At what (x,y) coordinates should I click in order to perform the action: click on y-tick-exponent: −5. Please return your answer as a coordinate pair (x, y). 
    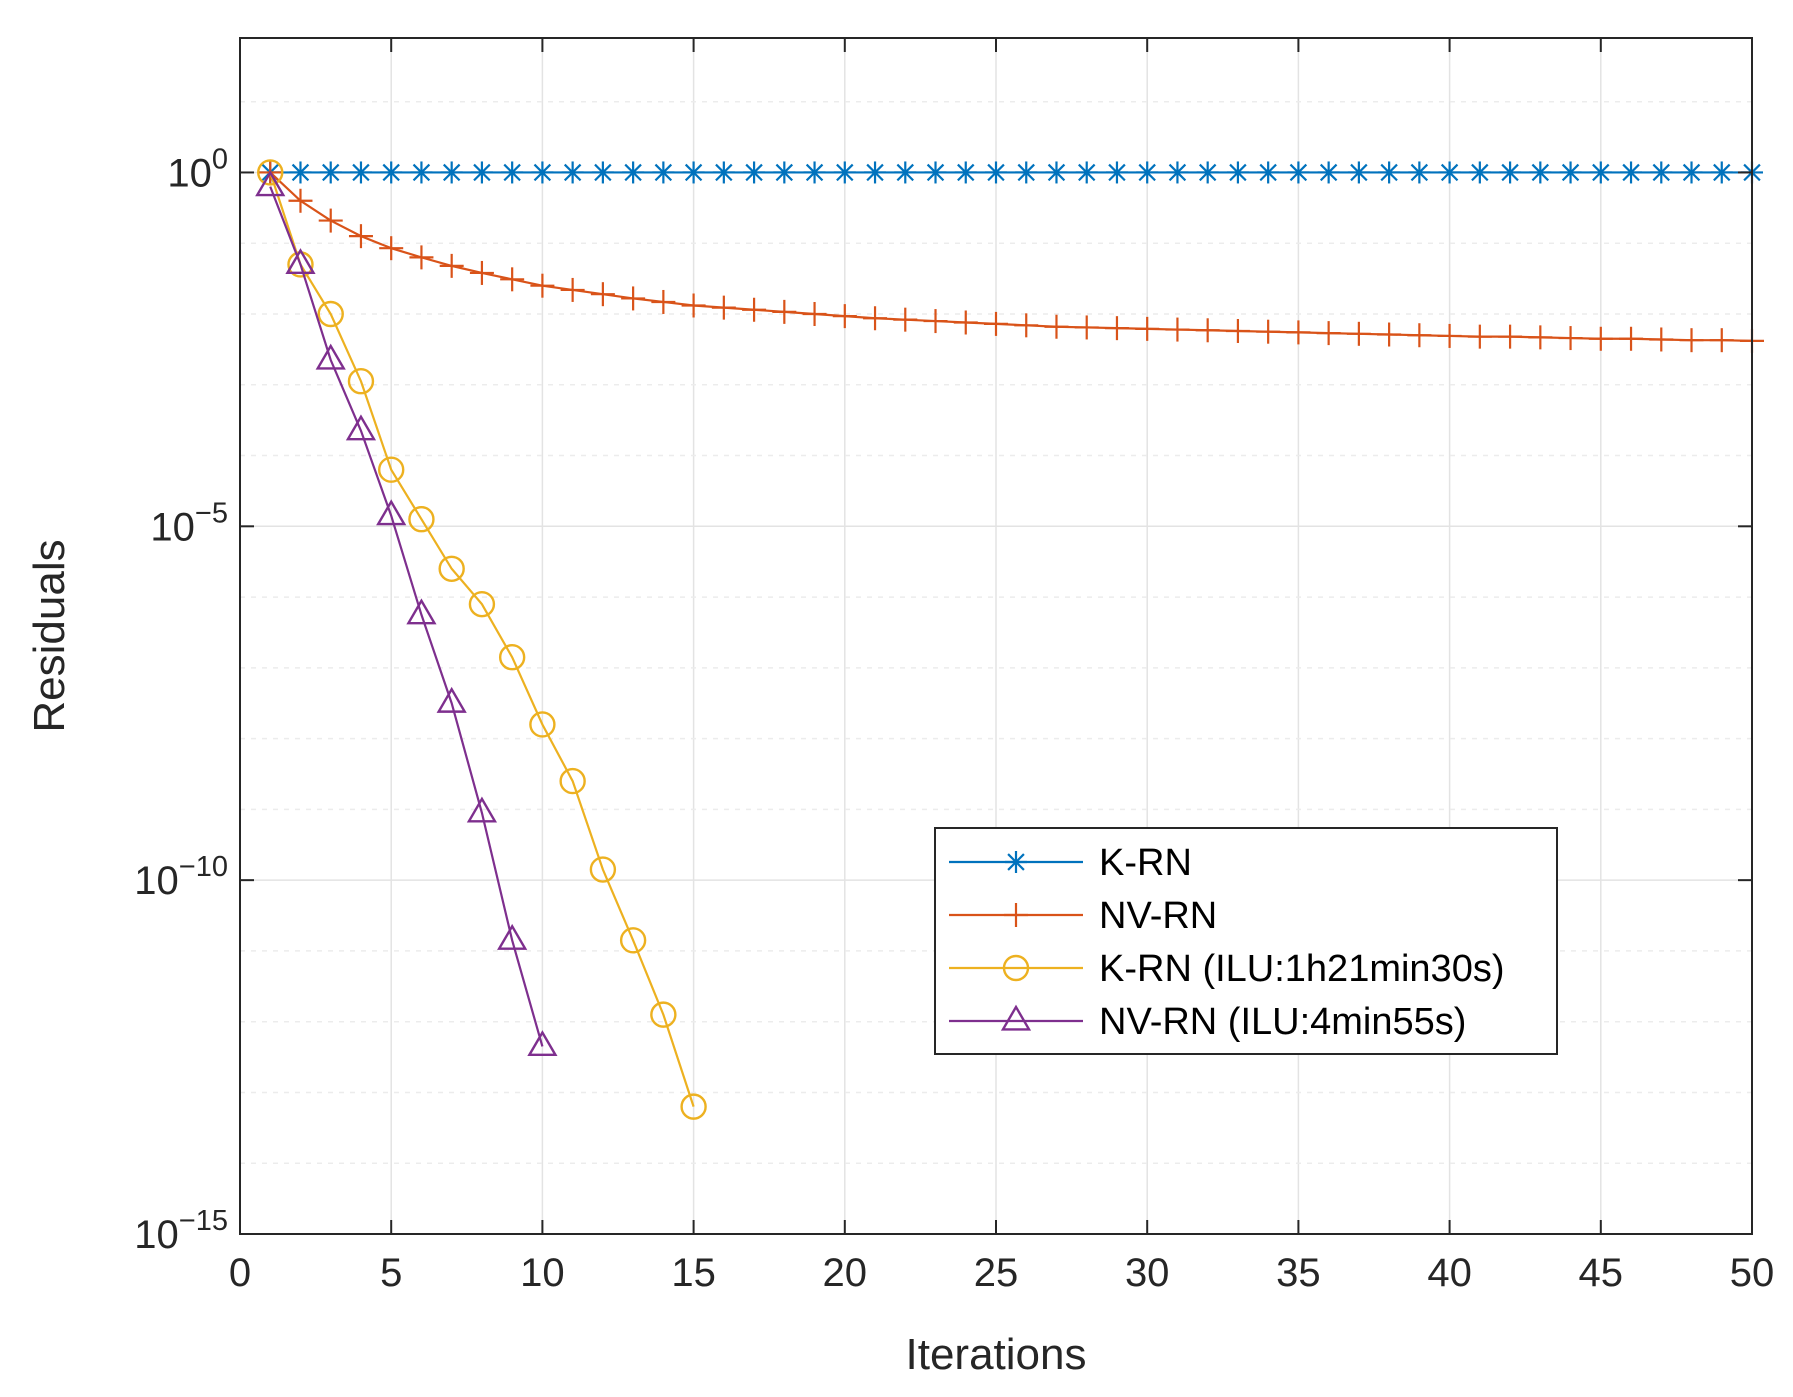
    Looking at the image, I should click on (211, 513).